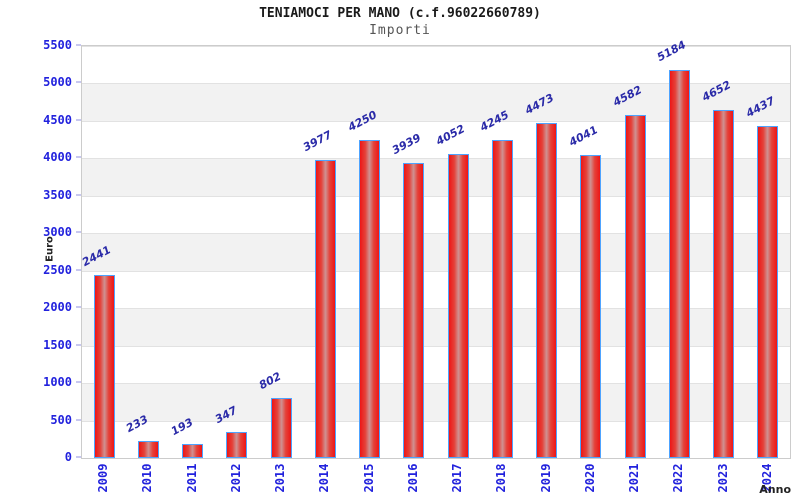 The height and width of the screenshot is (500, 800). I want to click on x-tick-label: 2012, so click(235, 478).